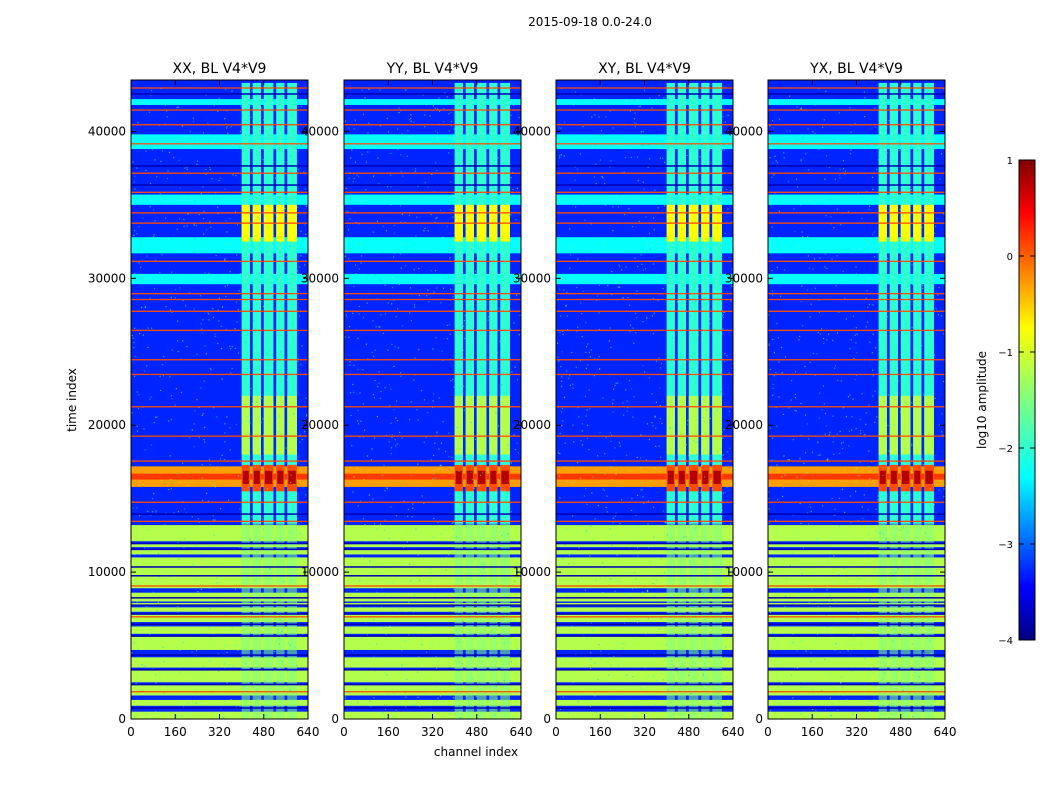 This screenshot has height=800, width=1050. Describe the element at coordinates (320, 425) in the screenshot. I see `y-tick-label: 20000` at that location.